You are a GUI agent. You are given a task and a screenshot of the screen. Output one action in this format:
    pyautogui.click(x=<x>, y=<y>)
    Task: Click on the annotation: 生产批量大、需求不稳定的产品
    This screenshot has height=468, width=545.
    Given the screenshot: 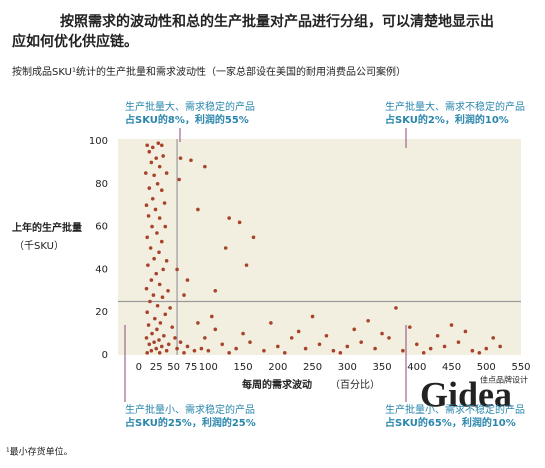 What is the action you would take?
    pyautogui.click(x=455, y=106)
    